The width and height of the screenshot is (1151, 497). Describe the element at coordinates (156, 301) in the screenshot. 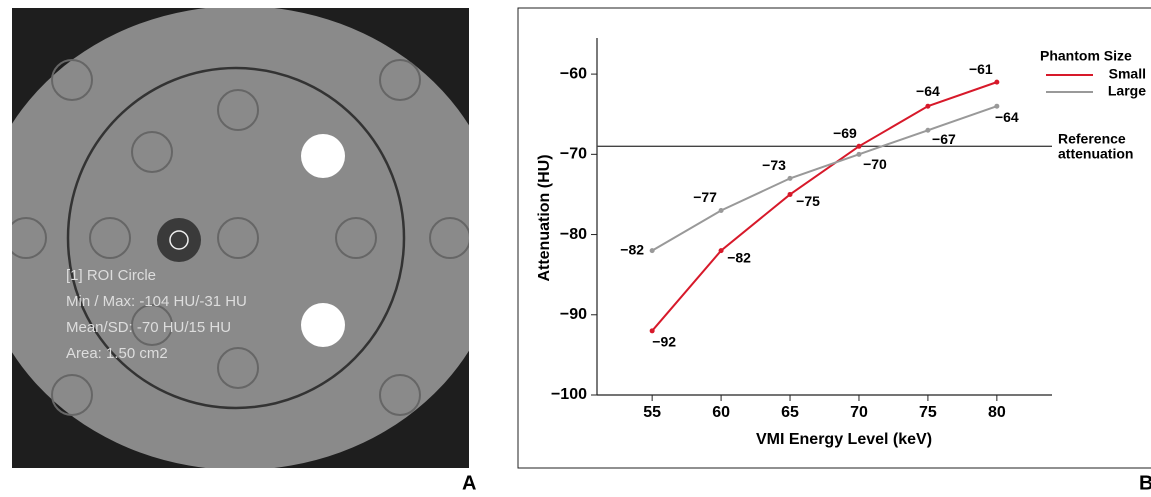

I see `roi-text: Min / Max: -104 HU/-31 HU` at that location.